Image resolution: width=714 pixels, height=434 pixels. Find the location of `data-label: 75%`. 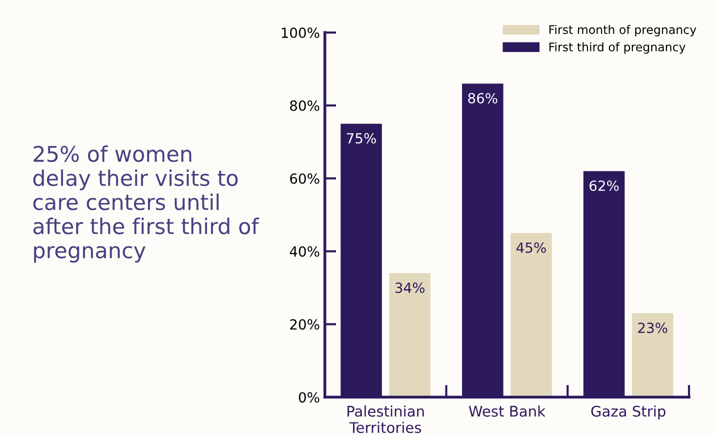

data-label: 75% is located at coordinates (361, 138).